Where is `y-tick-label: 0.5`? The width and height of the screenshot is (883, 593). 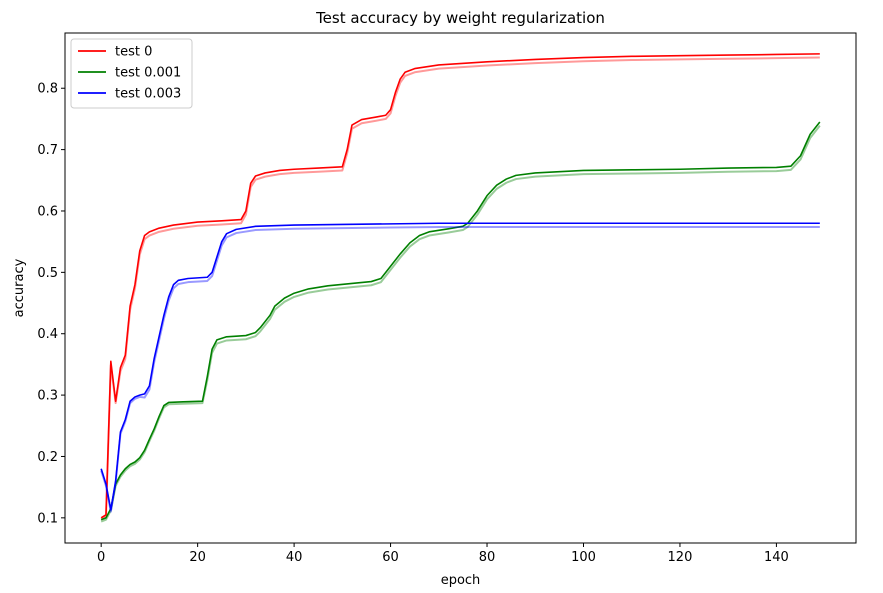 y-tick-label: 0.5 is located at coordinates (47, 273).